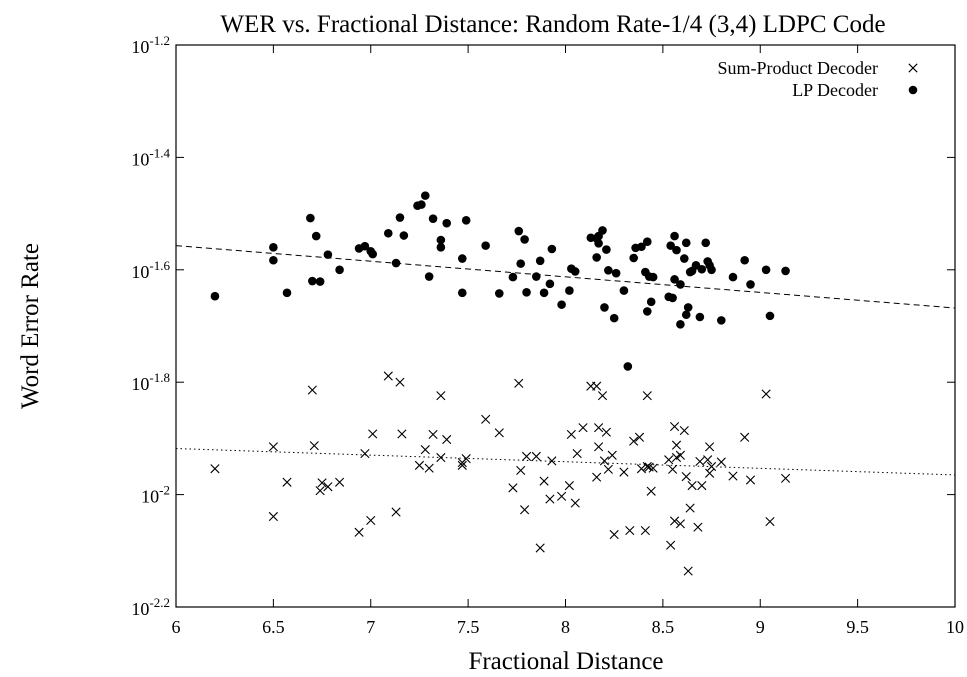  Describe the element at coordinates (835, 90) in the screenshot. I see `legend-label-lp: LP Decoder` at that location.